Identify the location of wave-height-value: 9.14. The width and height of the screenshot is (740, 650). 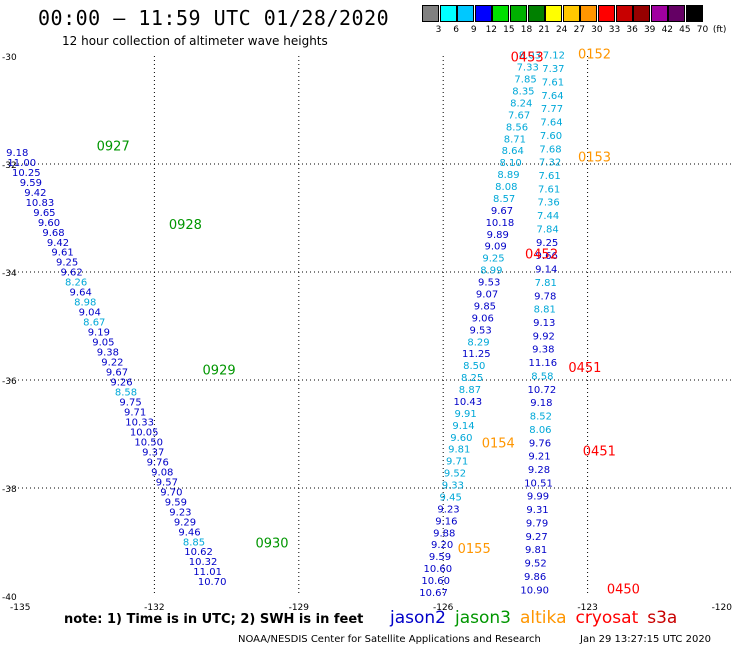
(463, 426).